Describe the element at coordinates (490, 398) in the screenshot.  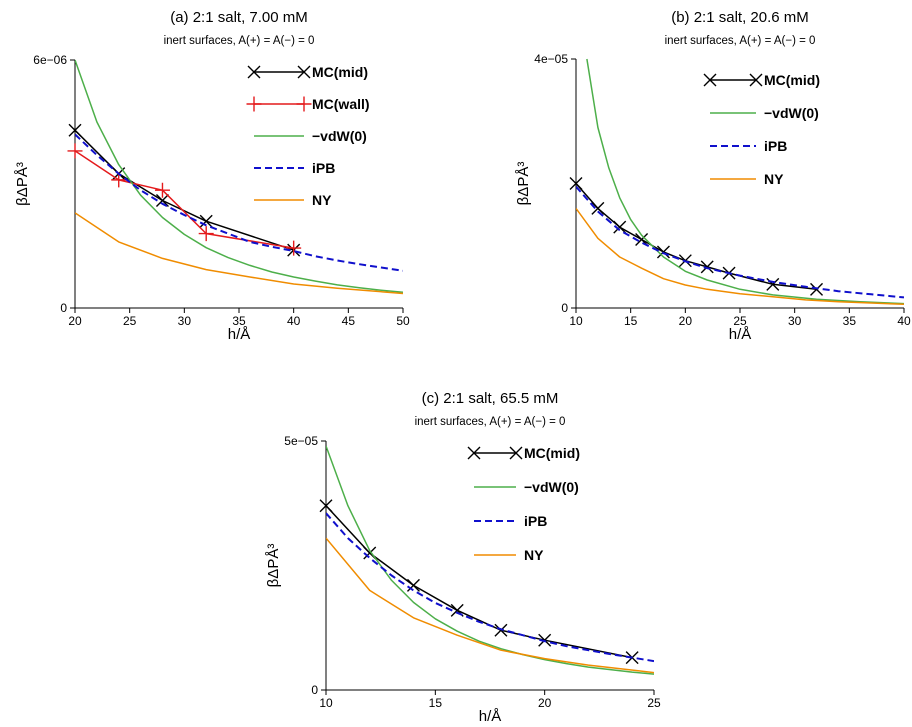
I see `chart-title: (c) 2:1 salt, 65.5 mM` at that location.